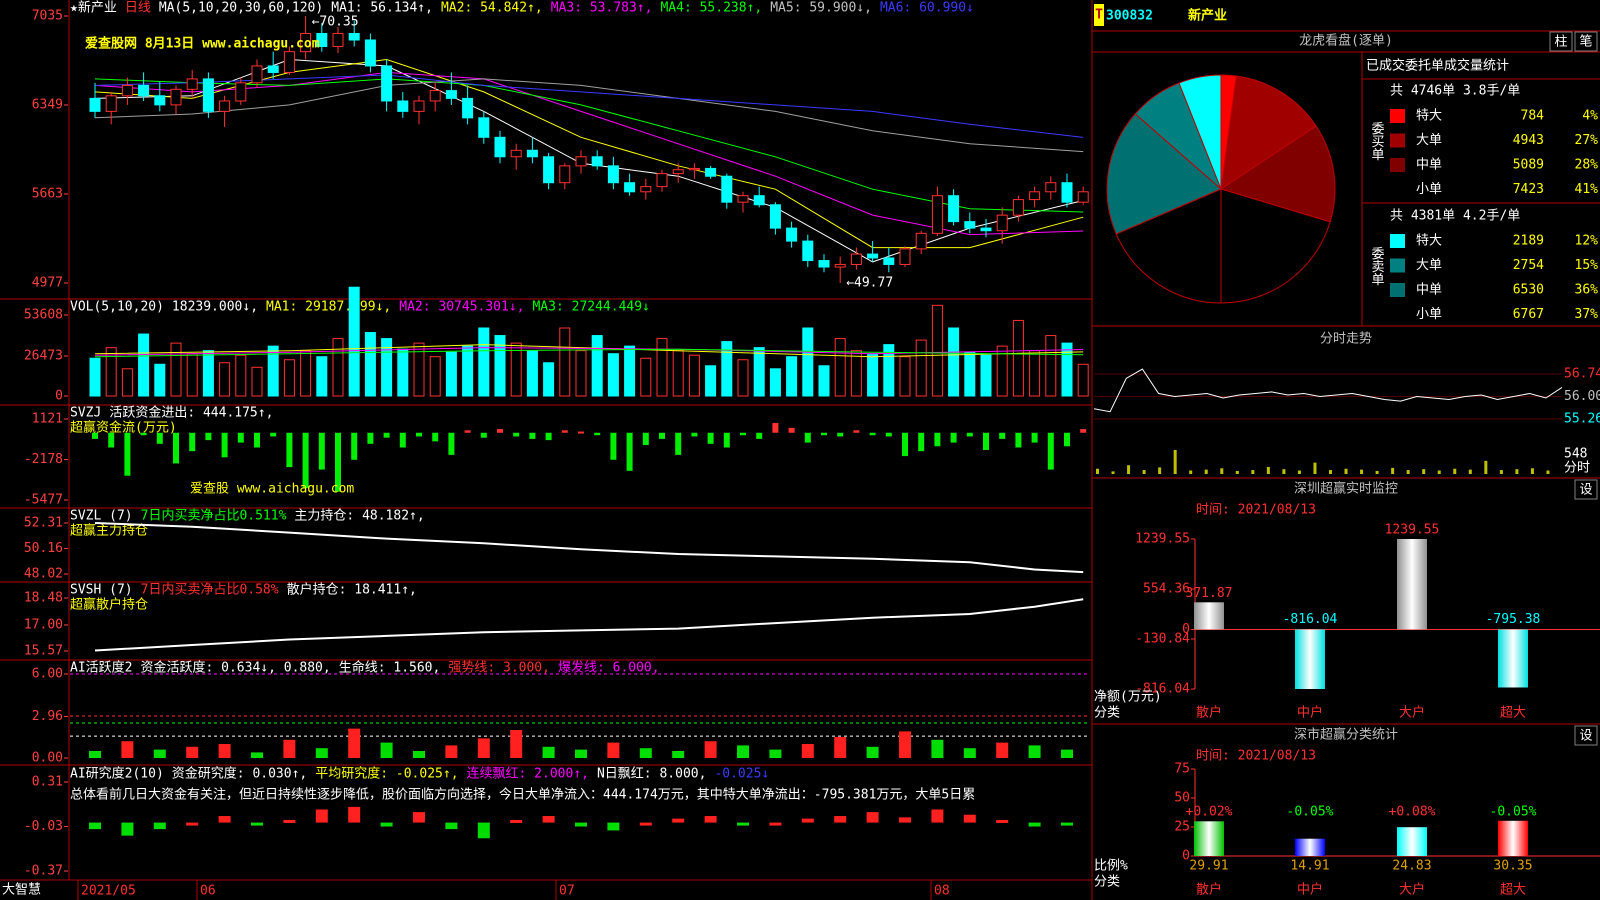  What do you see at coordinates (43, 574) in the screenshot?
I see `y-tick-label: 48.02` at bounding box center [43, 574].